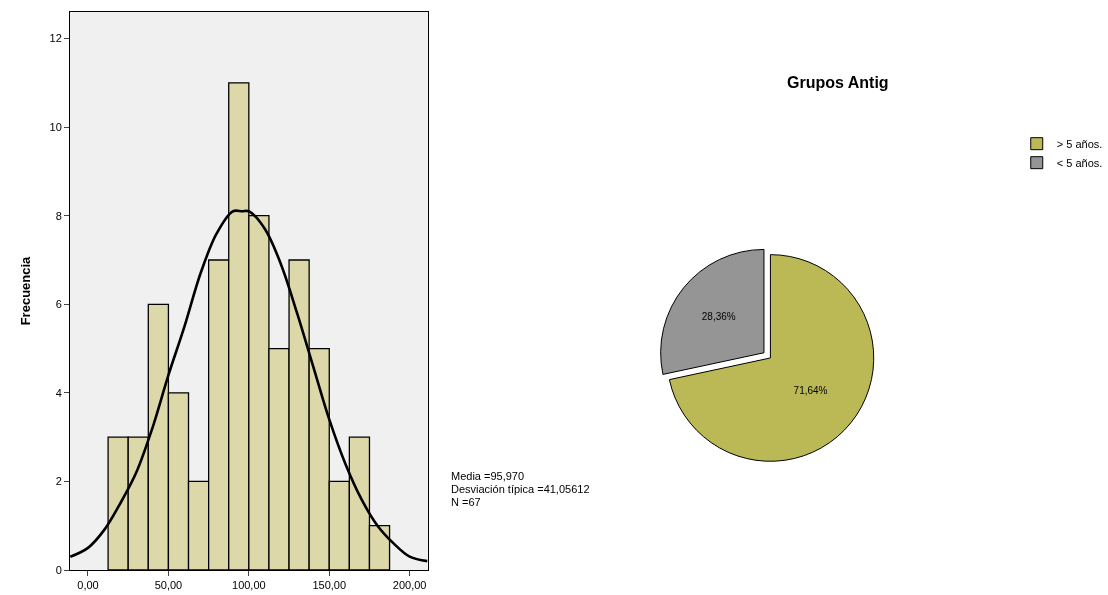 Image resolution: width=1108 pixels, height=595 pixels. Describe the element at coordinates (55, 38) in the screenshot. I see `y-tick-label: 12` at that location.